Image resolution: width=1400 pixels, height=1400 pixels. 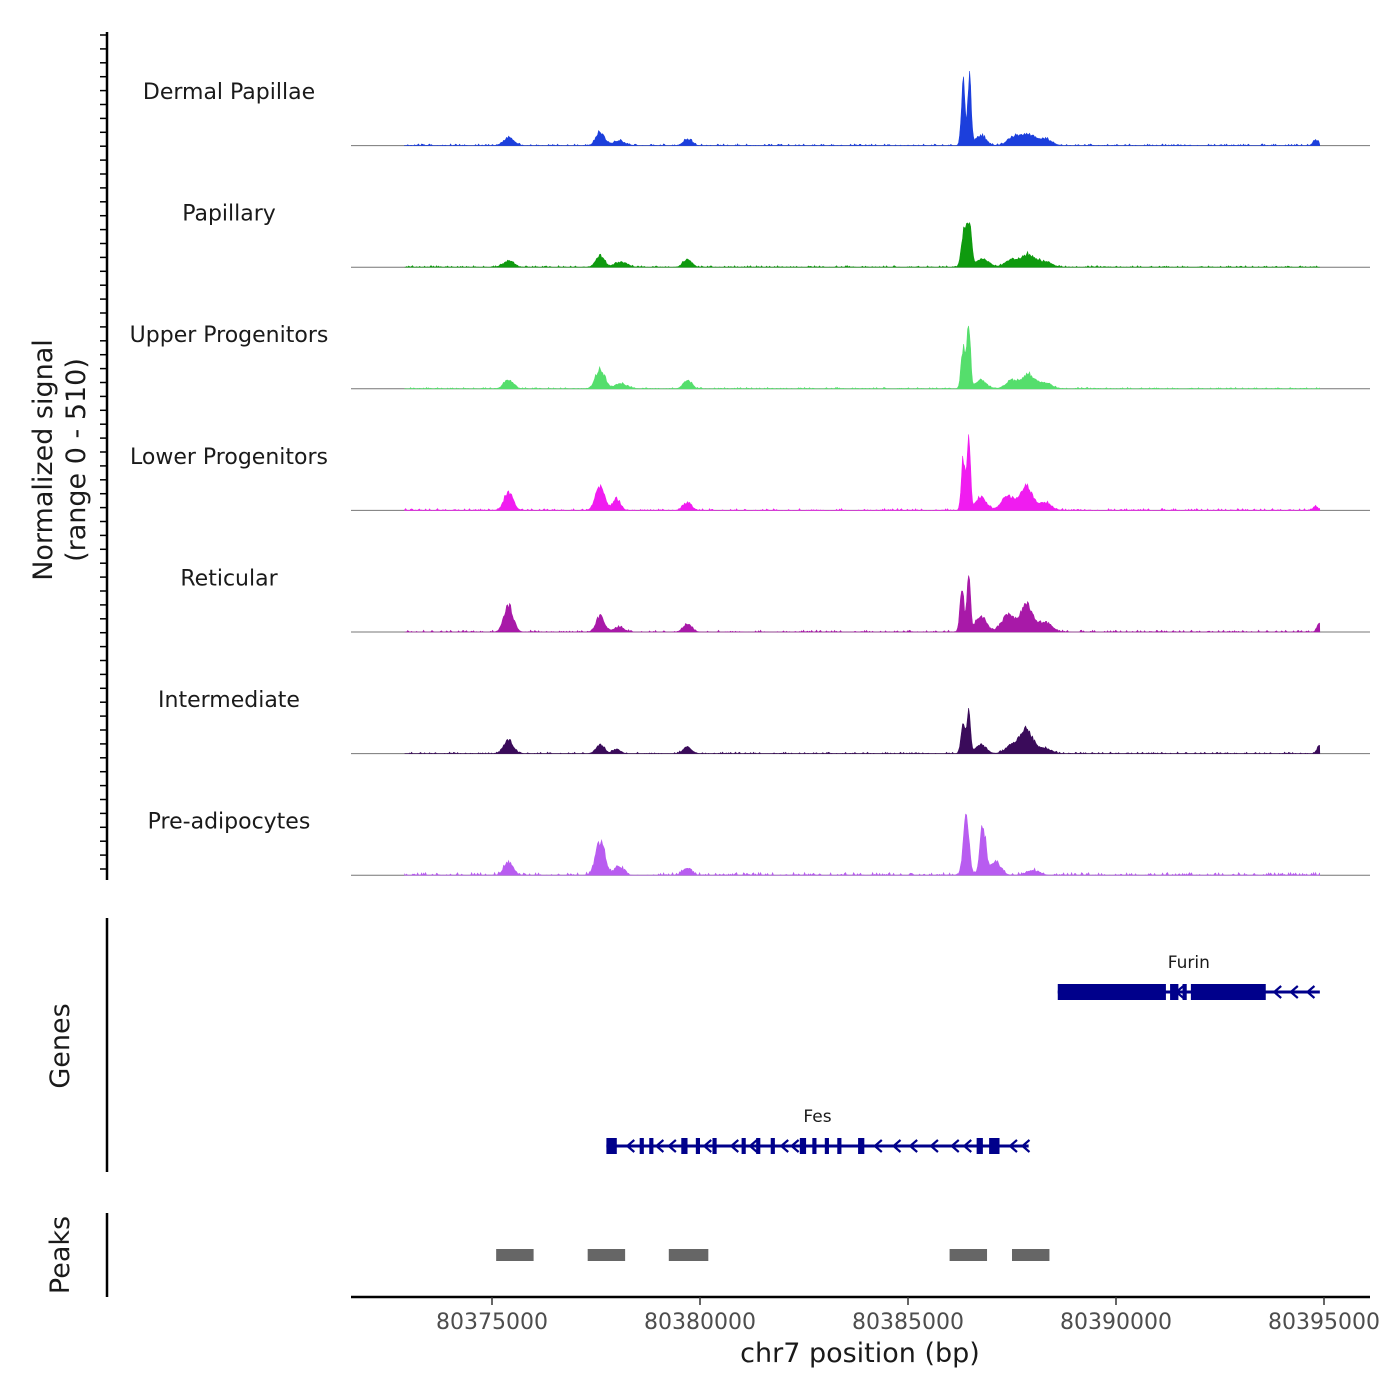 I want to click on x-tick-label: 80390000, so click(x=1116, y=1322).